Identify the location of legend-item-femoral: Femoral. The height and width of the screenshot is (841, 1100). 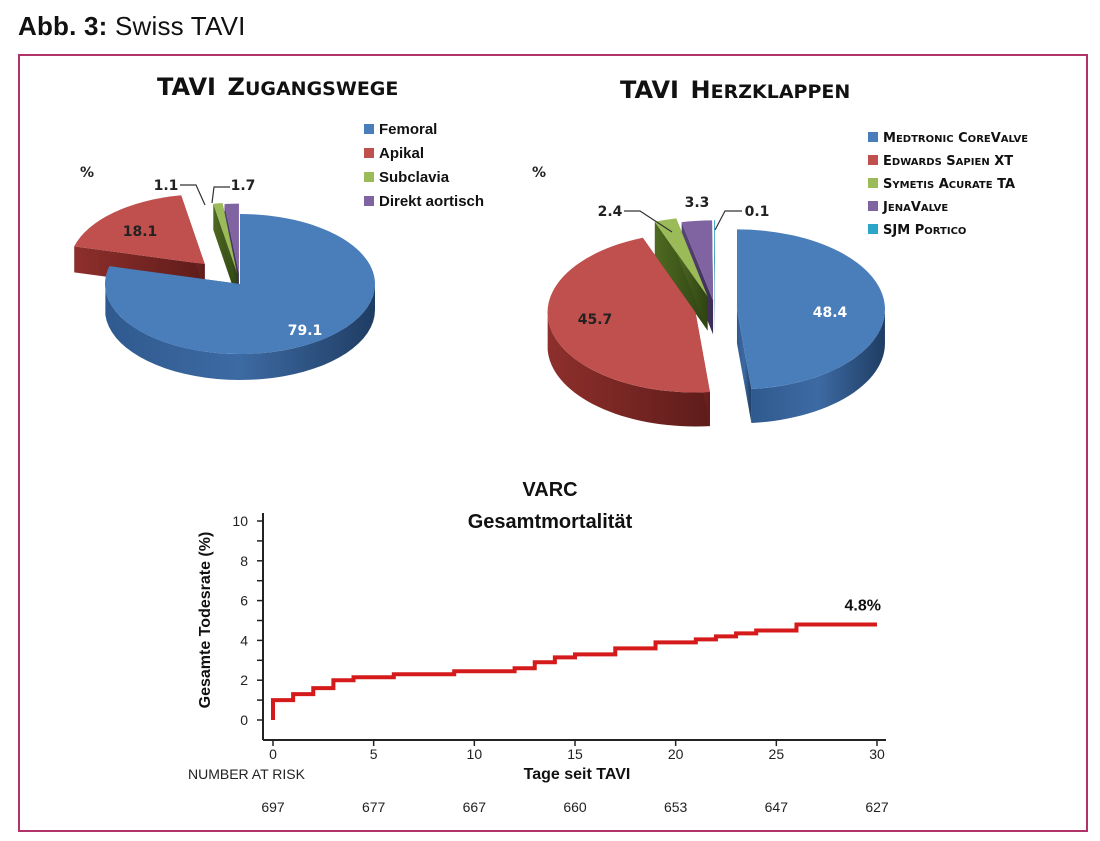
(408, 129).